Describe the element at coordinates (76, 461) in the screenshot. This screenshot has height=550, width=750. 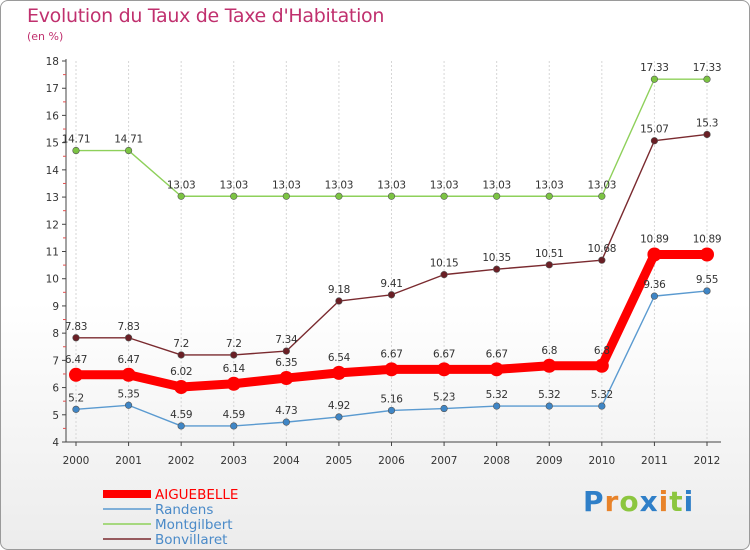
I see `x-tick-label-2000: 2000` at that location.